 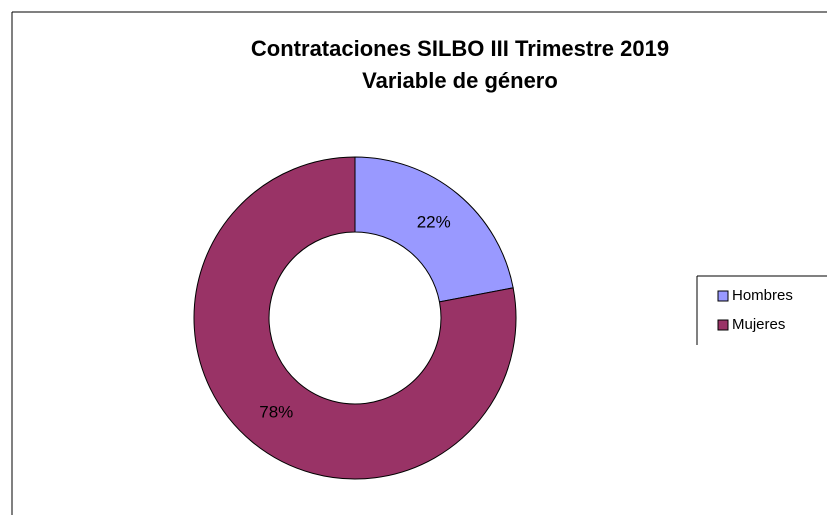 What do you see at coordinates (276, 412) in the screenshot?
I see `data-label: 78%` at bounding box center [276, 412].